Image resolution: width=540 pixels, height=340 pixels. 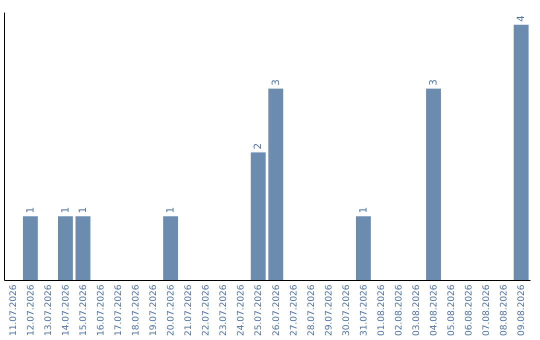 I want to click on x-tick-label: 04.08.2026, so click(x=435, y=310).